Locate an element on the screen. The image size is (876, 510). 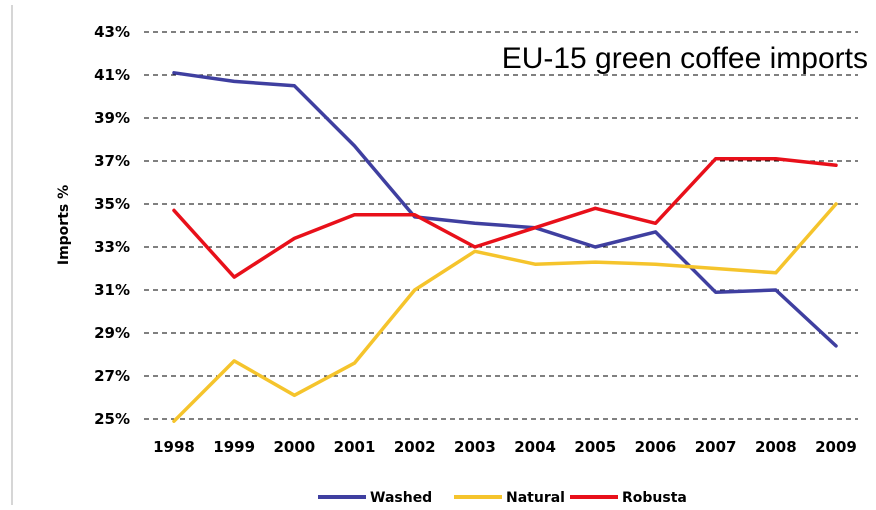
x-tick-label: 2002 is located at coordinates (415, 447).